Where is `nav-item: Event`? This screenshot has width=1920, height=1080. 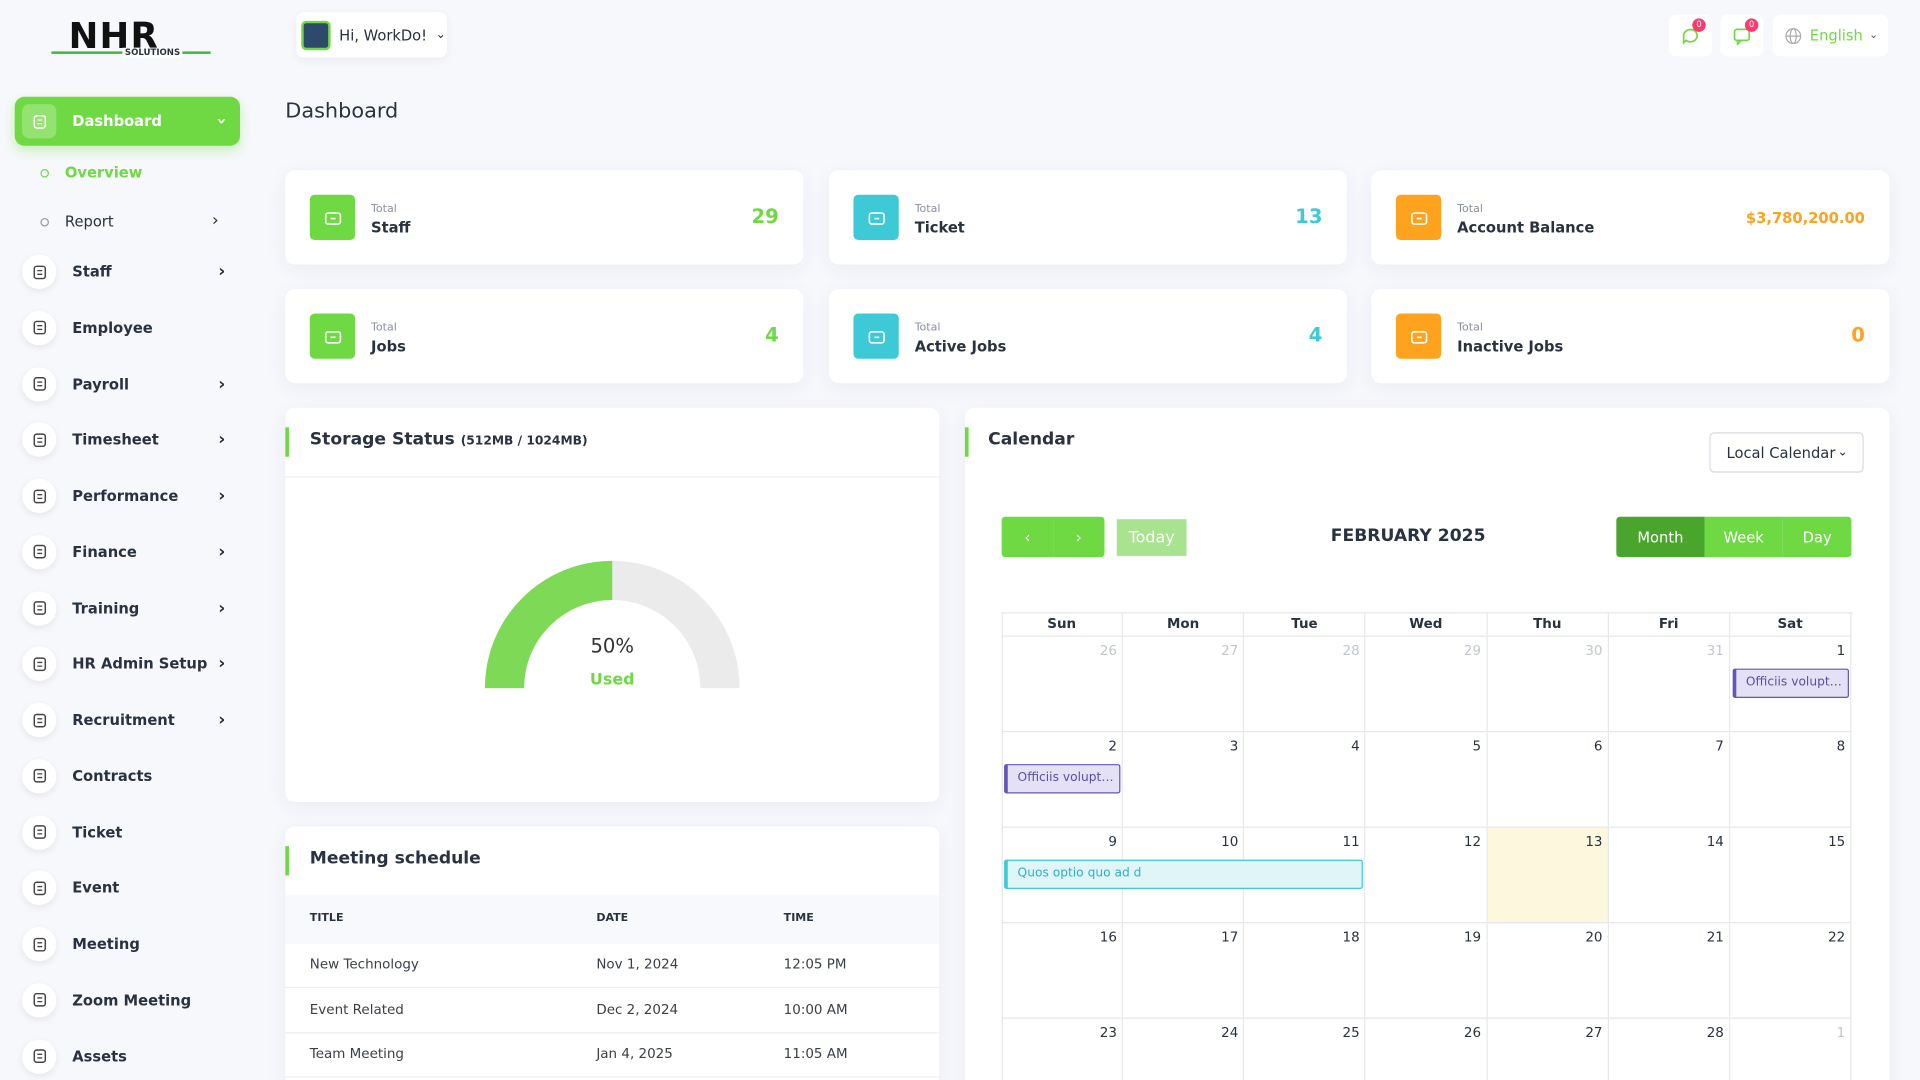 nav-item: Event is located at coordinates (127, 888).